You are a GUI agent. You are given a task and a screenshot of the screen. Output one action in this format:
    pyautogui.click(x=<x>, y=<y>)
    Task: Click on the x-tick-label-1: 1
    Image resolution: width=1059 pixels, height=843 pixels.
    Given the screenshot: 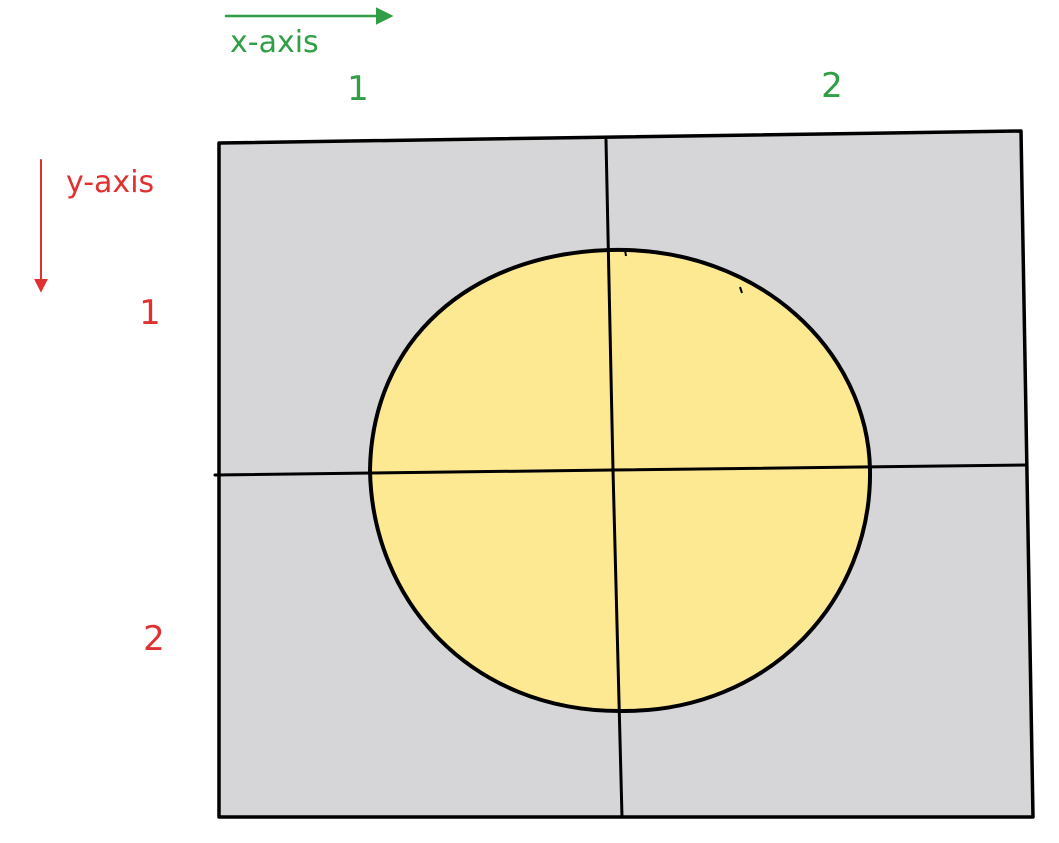 What is the action you would take?
    pyautogui.click(x=358, y=89)
    